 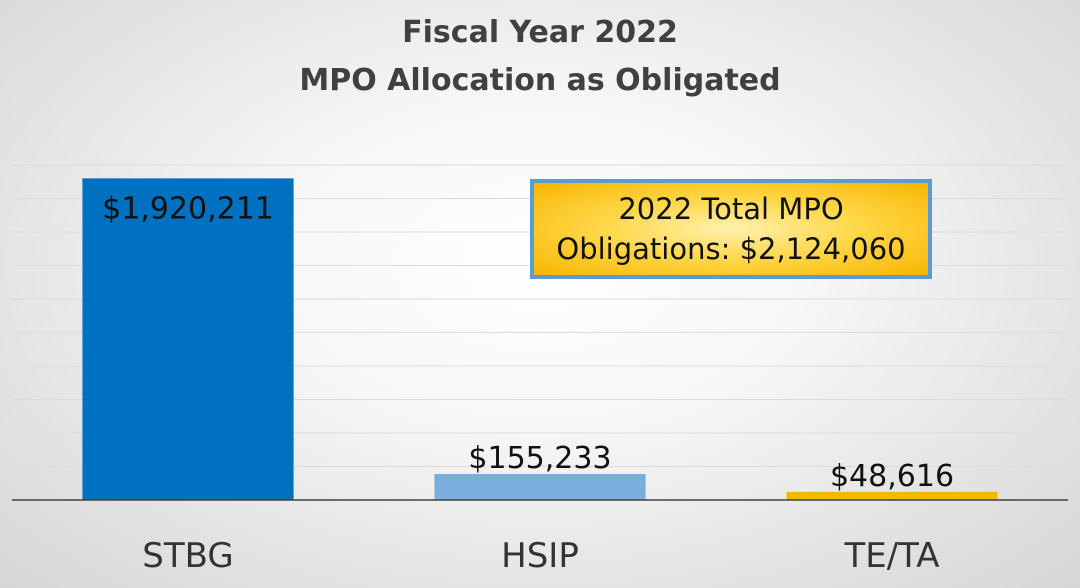 I want to click on total-obligations-callout: 2022 Total MPO Obligations: $2,124,060, so click(x=731, y=229).